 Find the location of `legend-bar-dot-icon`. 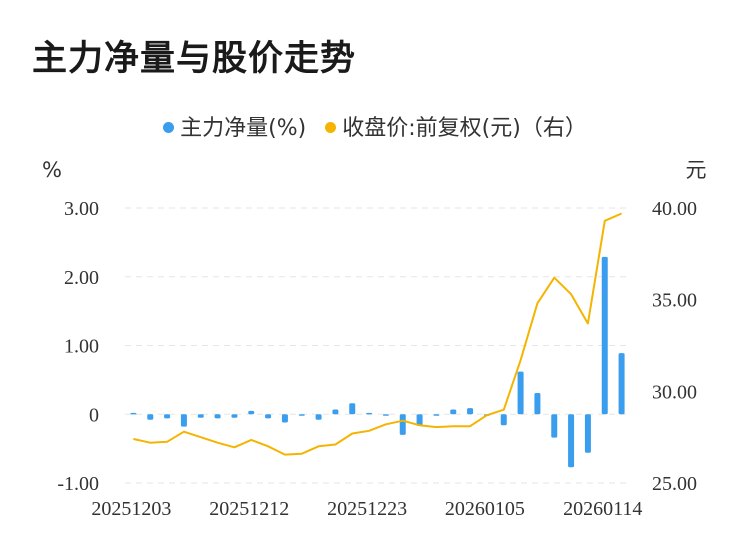

legend-bar-dot-icon is located at coordinates (169, 127).